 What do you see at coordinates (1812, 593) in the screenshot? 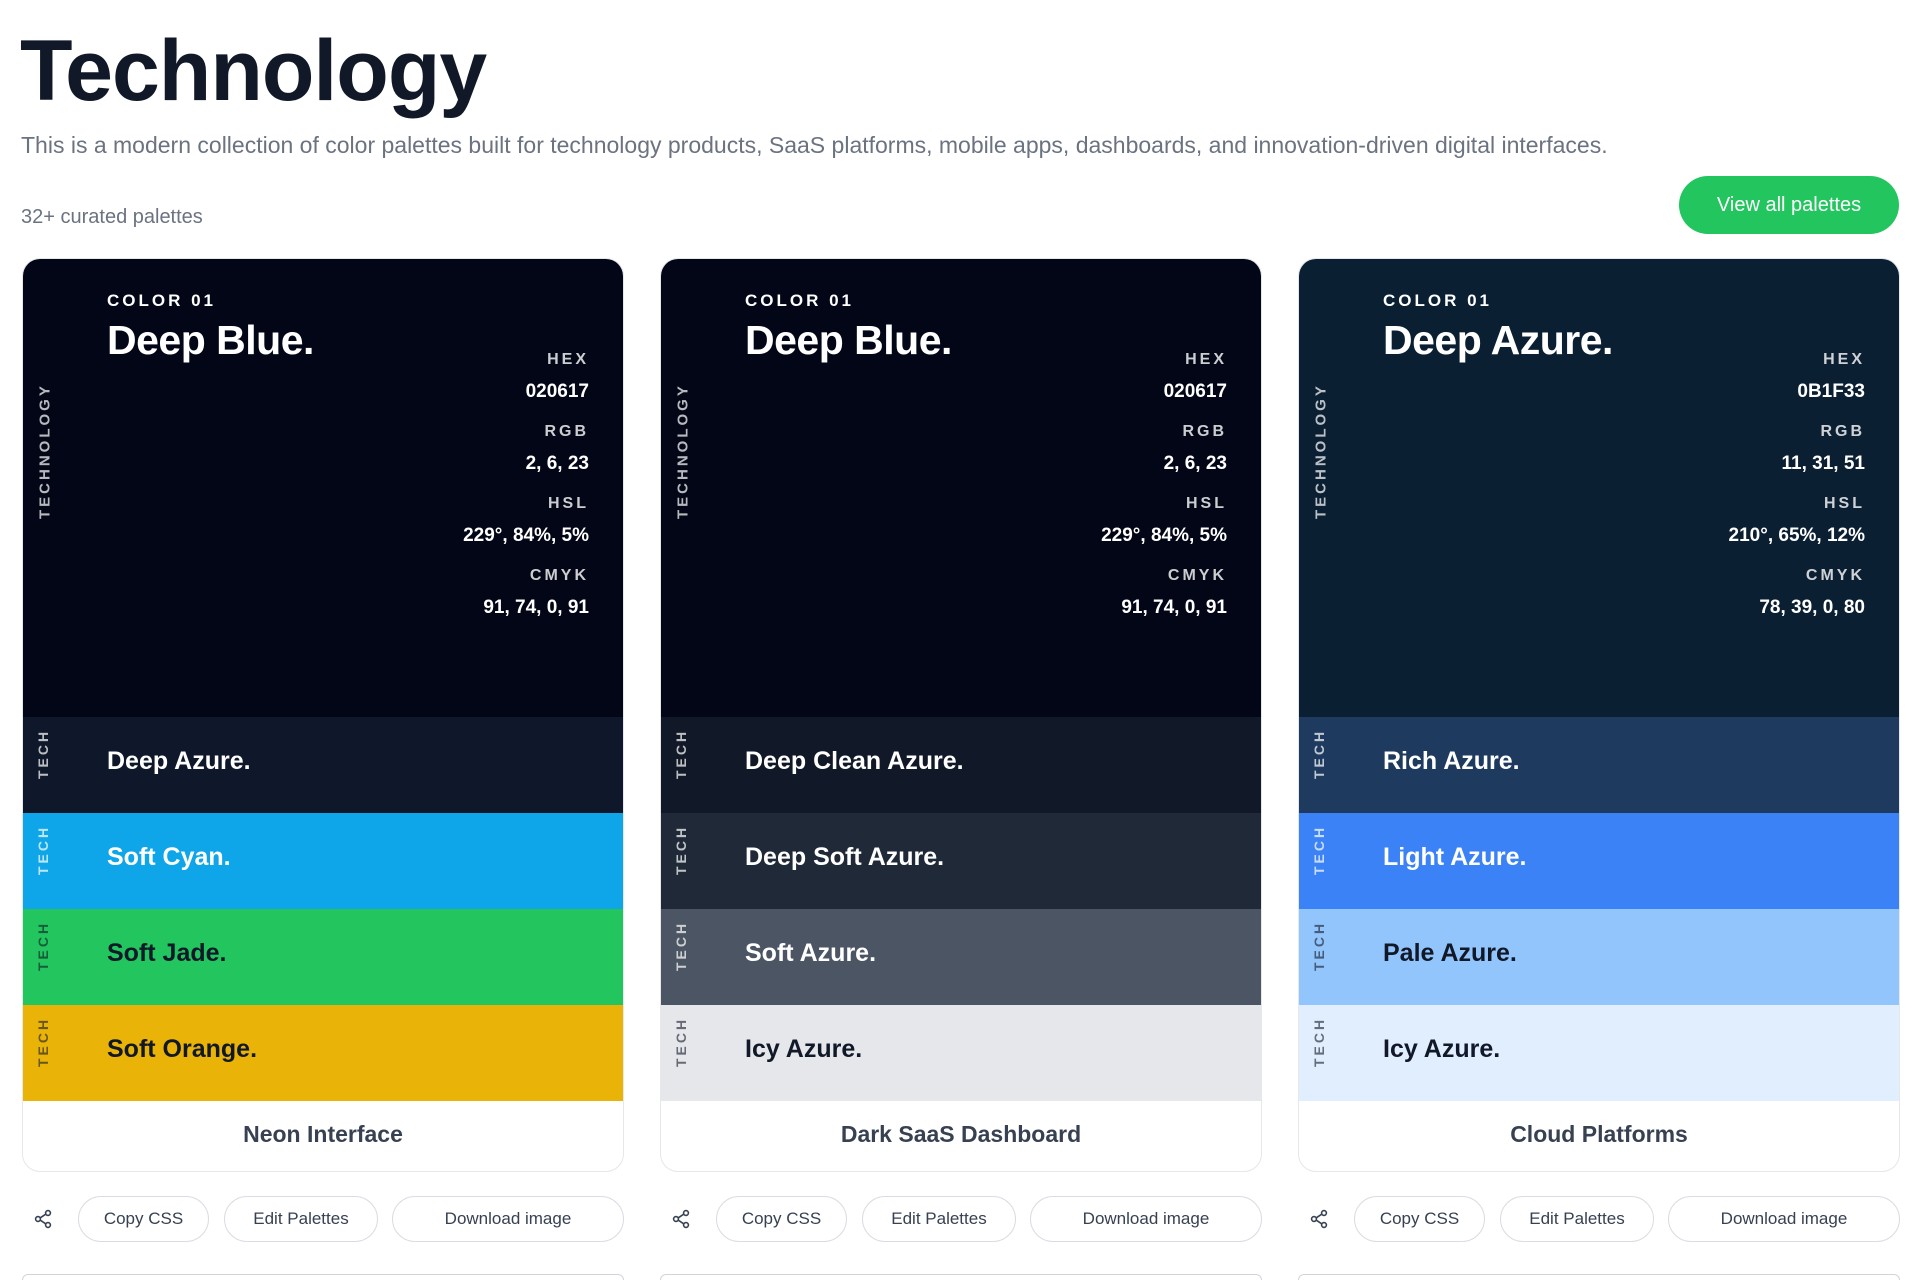
I see `spec-cmyk: CMYK 78, 39, 0, 80` at bounding box center [1812, 593].